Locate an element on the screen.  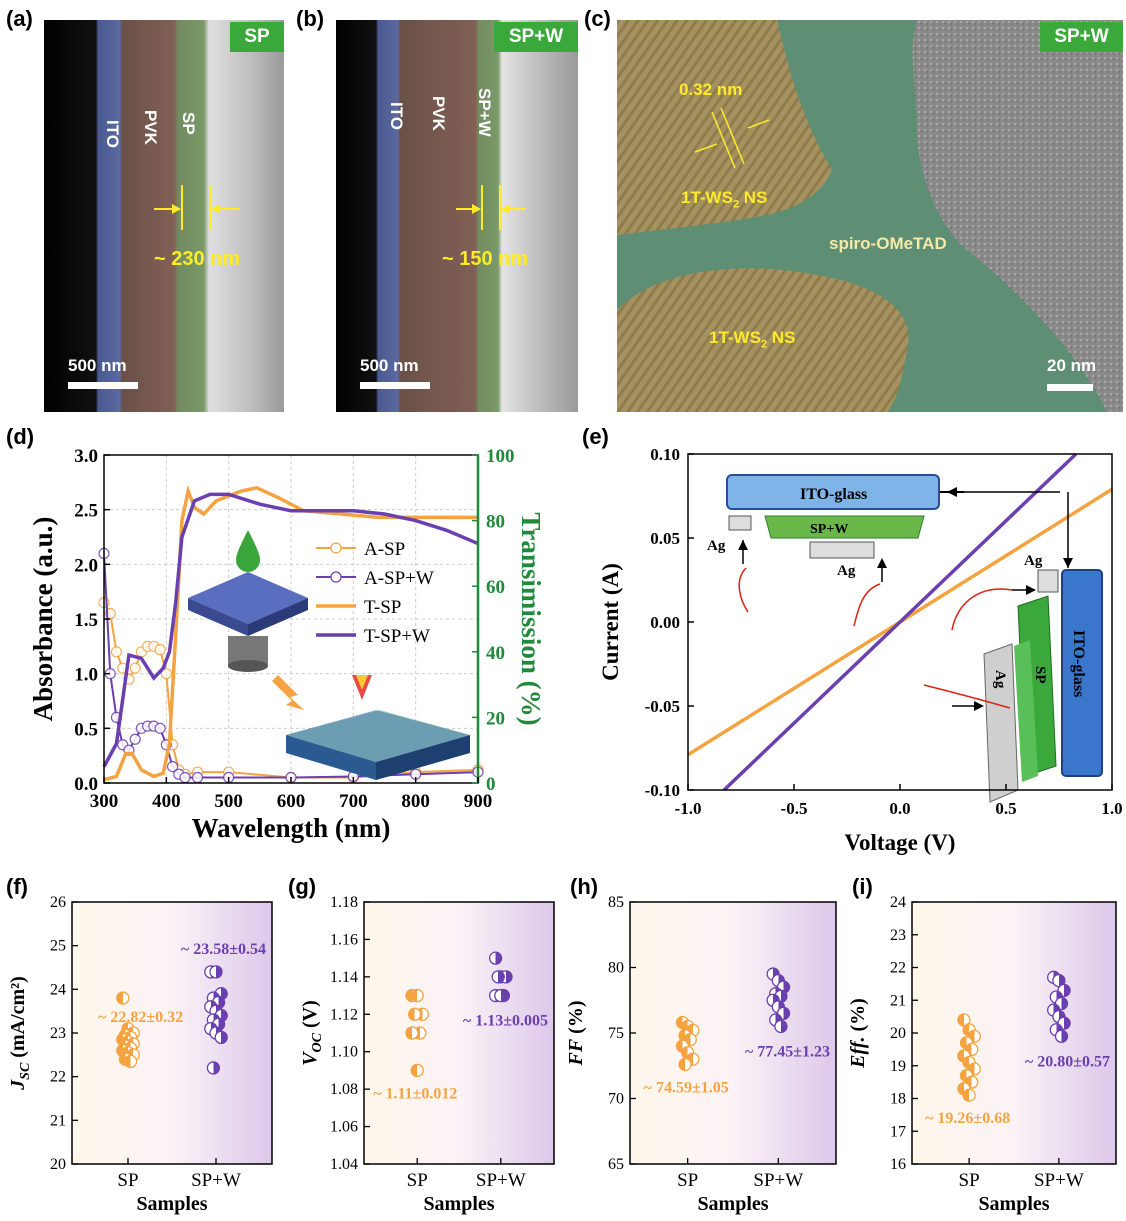
inset-label-ag-1: Ag is located at coordinates (716, 546).